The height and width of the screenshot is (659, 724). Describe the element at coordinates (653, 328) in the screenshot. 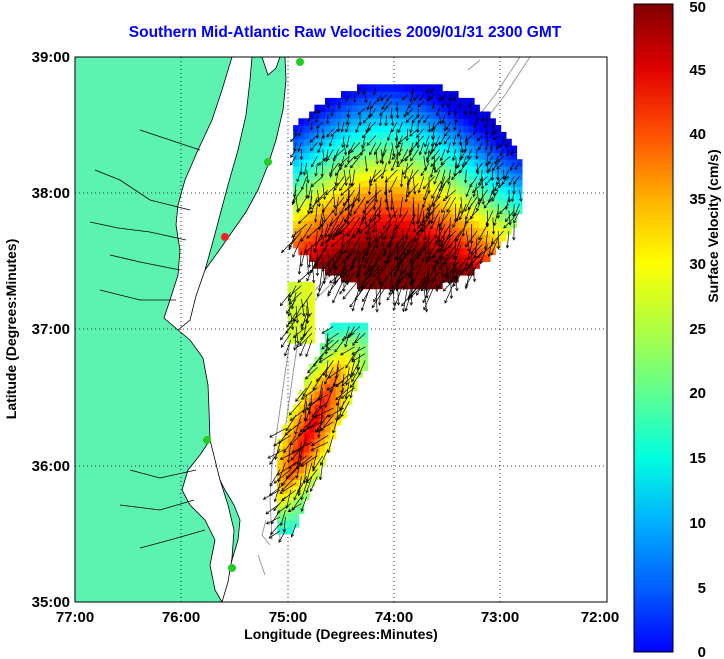

I see `colorbar` at that location.